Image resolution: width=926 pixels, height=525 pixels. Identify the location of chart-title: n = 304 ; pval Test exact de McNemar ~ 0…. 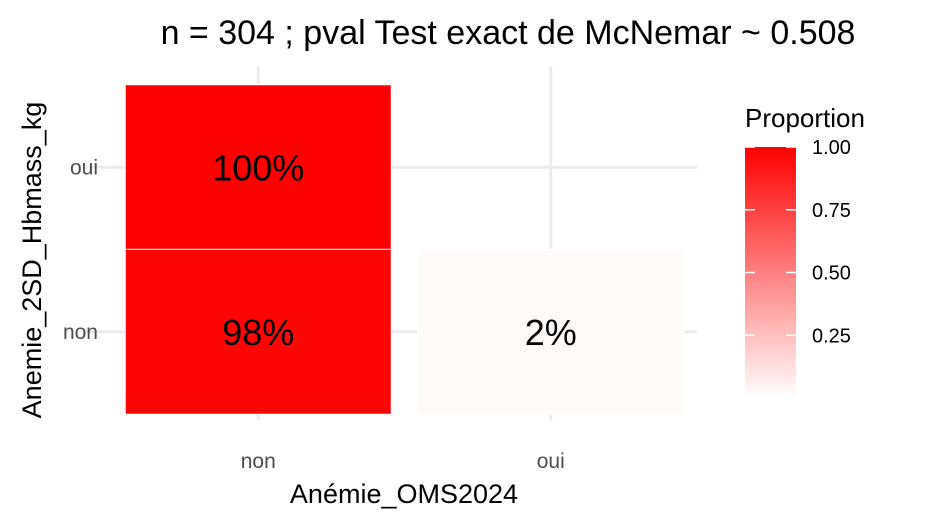
(508, 33).